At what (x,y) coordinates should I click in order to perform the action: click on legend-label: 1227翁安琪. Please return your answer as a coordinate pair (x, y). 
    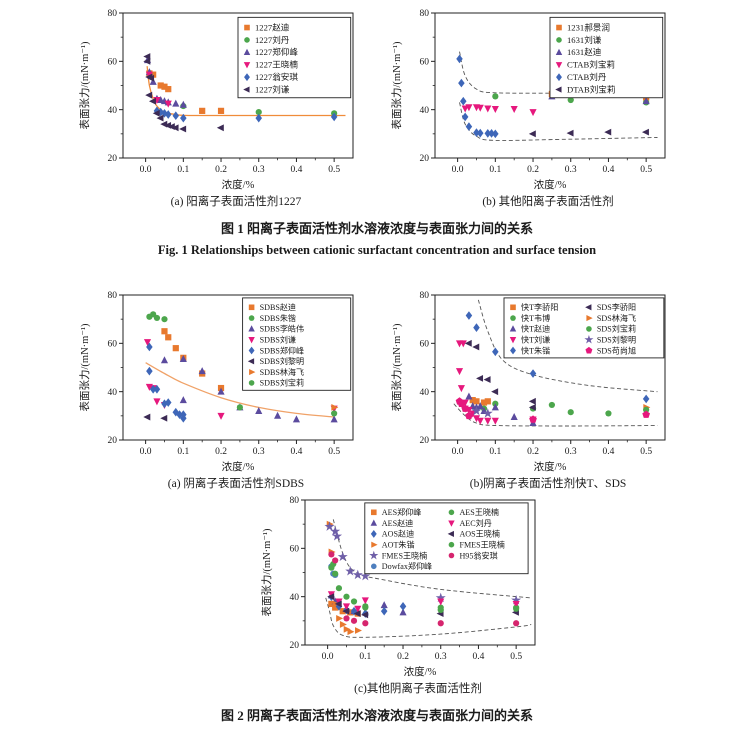
    Looking at the image, I should click on (276, 76).